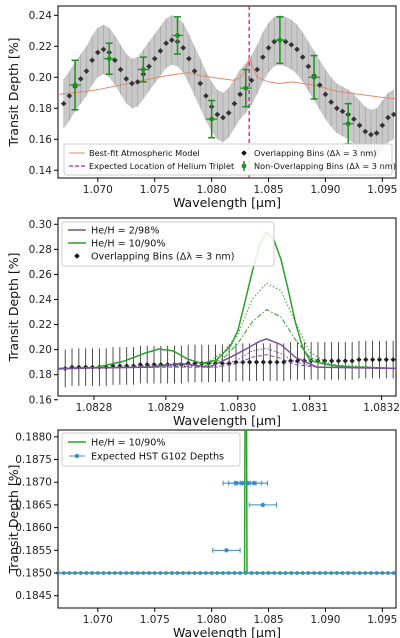 The height and width of the screenshot is (638, 400). I want to click on y-tick-label: 0.1875, so click(33, 460).